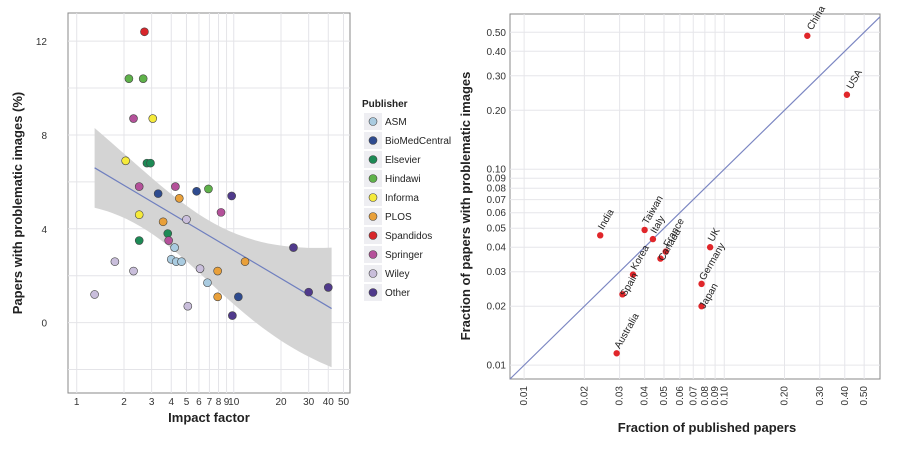 The width and height of the screenshot is (900, 453). What do you see at coordinates (715, 396) in the screenshot?
I see `right-x-tick-label: 0.09` at bounding box center [715, 396].